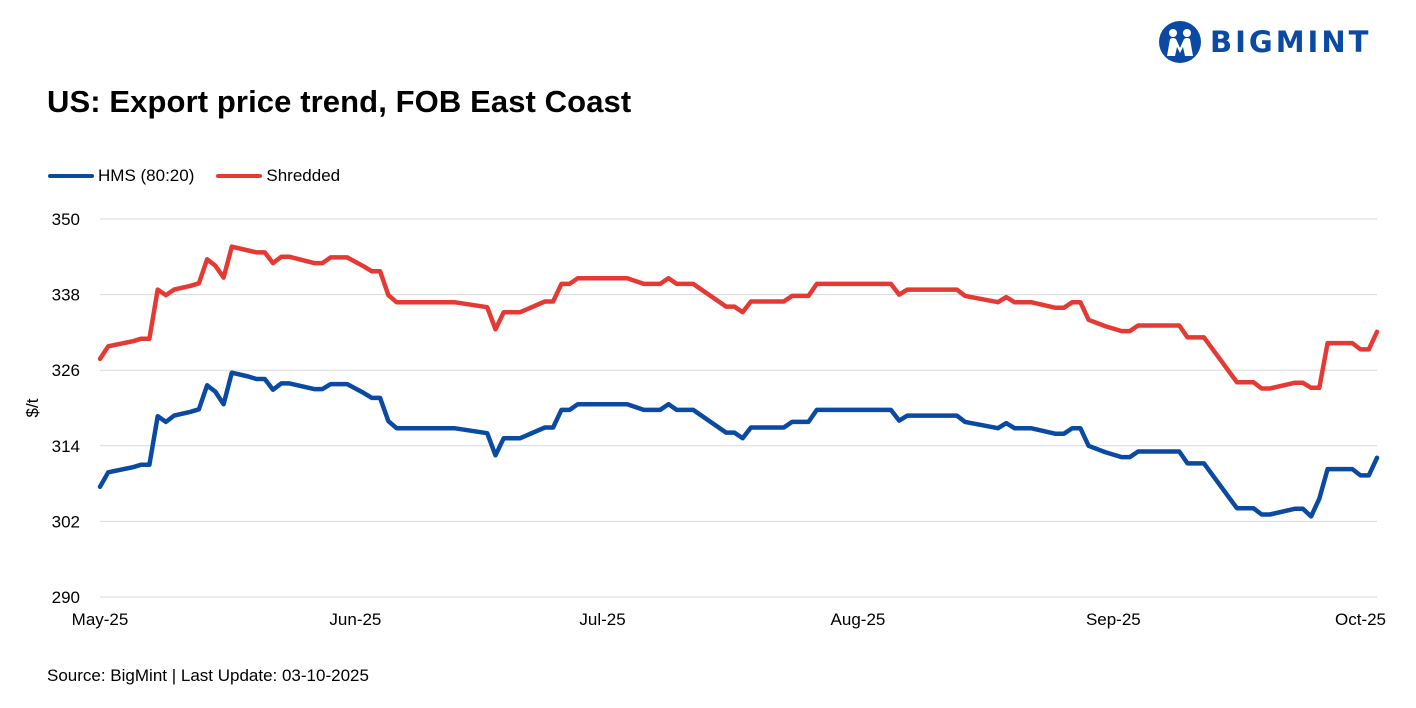 The image size is (1416, 708). I want to click on legend-item-hms: HMS (80:20), so click(121, 176).